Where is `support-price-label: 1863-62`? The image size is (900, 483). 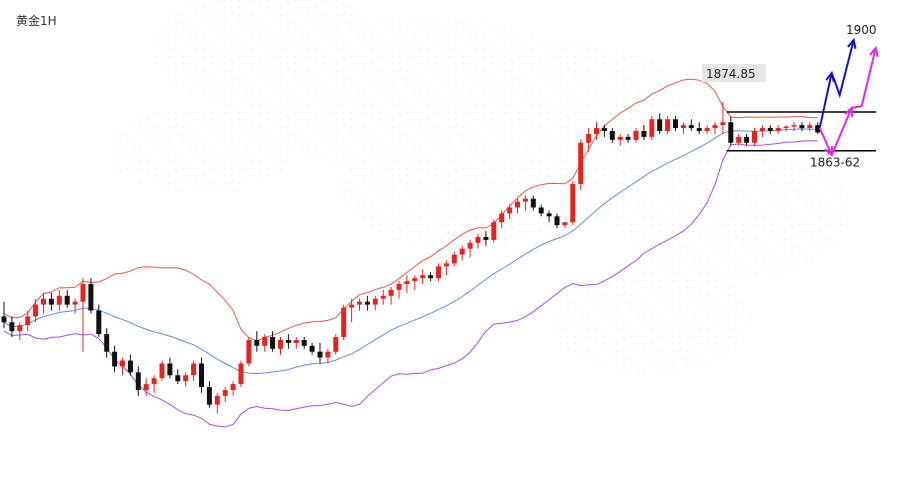
support-price-label: 1863-62 is located at coordinates (835, 163).